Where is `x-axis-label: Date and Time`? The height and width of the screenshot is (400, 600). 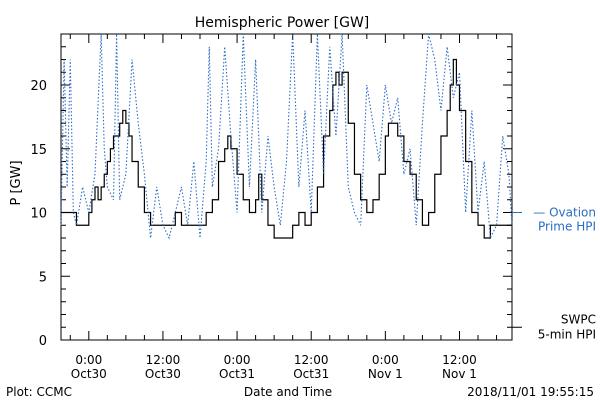 x-axis-label: Date and Time is located at coordinates (288, 392).